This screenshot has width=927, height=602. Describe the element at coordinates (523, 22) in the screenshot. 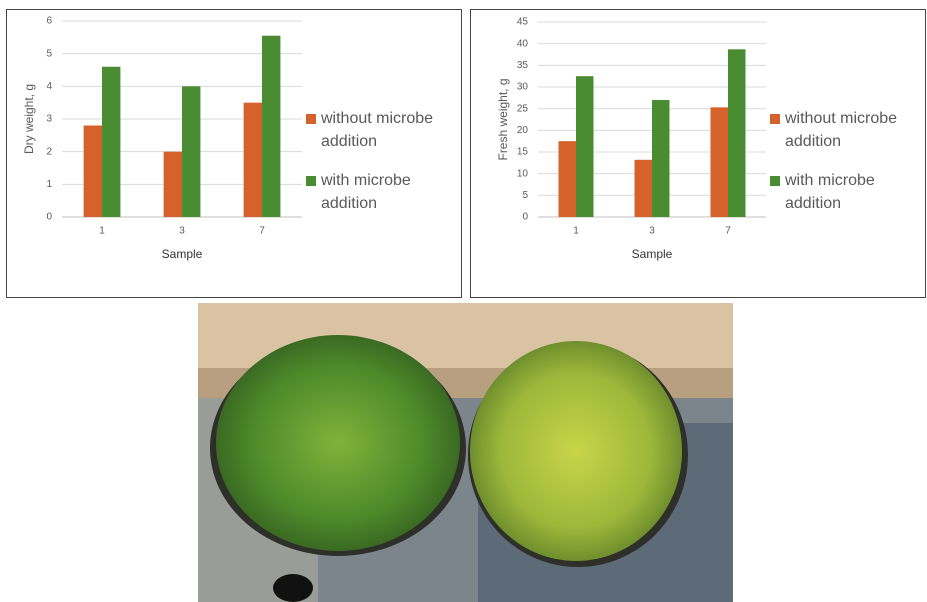

I see `y-tick-label: 45` at that location.